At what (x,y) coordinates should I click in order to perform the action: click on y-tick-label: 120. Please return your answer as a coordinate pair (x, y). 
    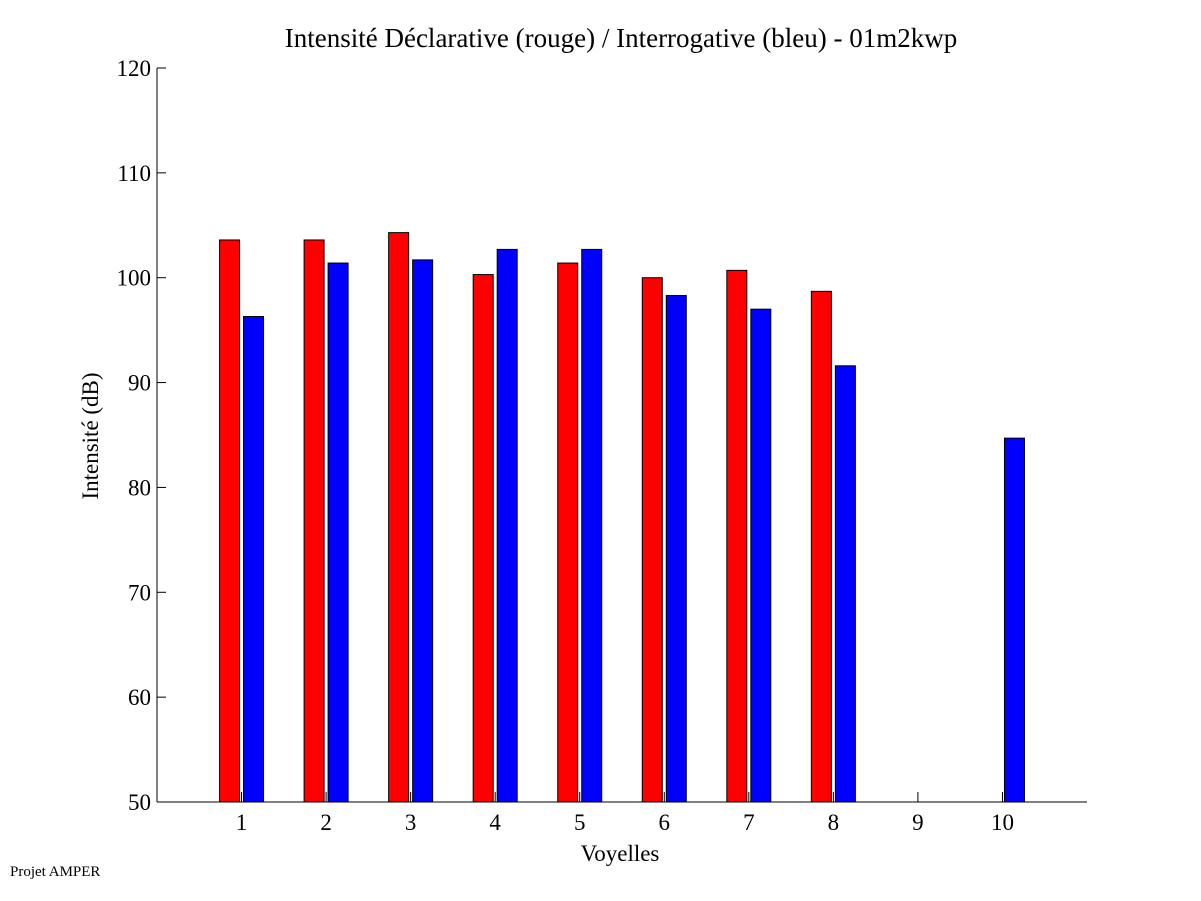
    Looking at the image, I should click on (134, 68).